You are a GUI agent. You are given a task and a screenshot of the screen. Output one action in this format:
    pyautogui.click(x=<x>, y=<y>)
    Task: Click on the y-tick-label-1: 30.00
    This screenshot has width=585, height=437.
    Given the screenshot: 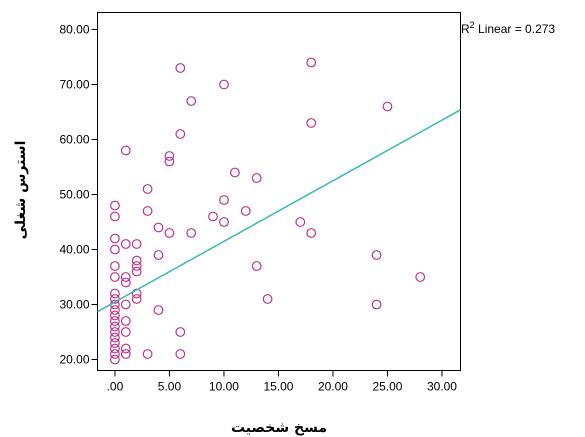 What is the action you would take?
    pyautogui.click(x=74, y=305)
    